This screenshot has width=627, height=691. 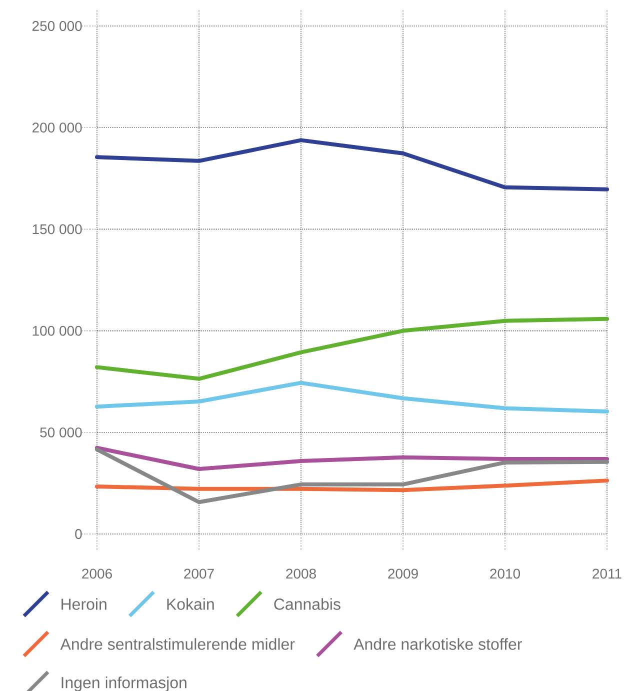 What do you see at coordinates (57, 26) in the screenshot?
I see `y-tick-label: 250 000` at bounding box center [57, 26].